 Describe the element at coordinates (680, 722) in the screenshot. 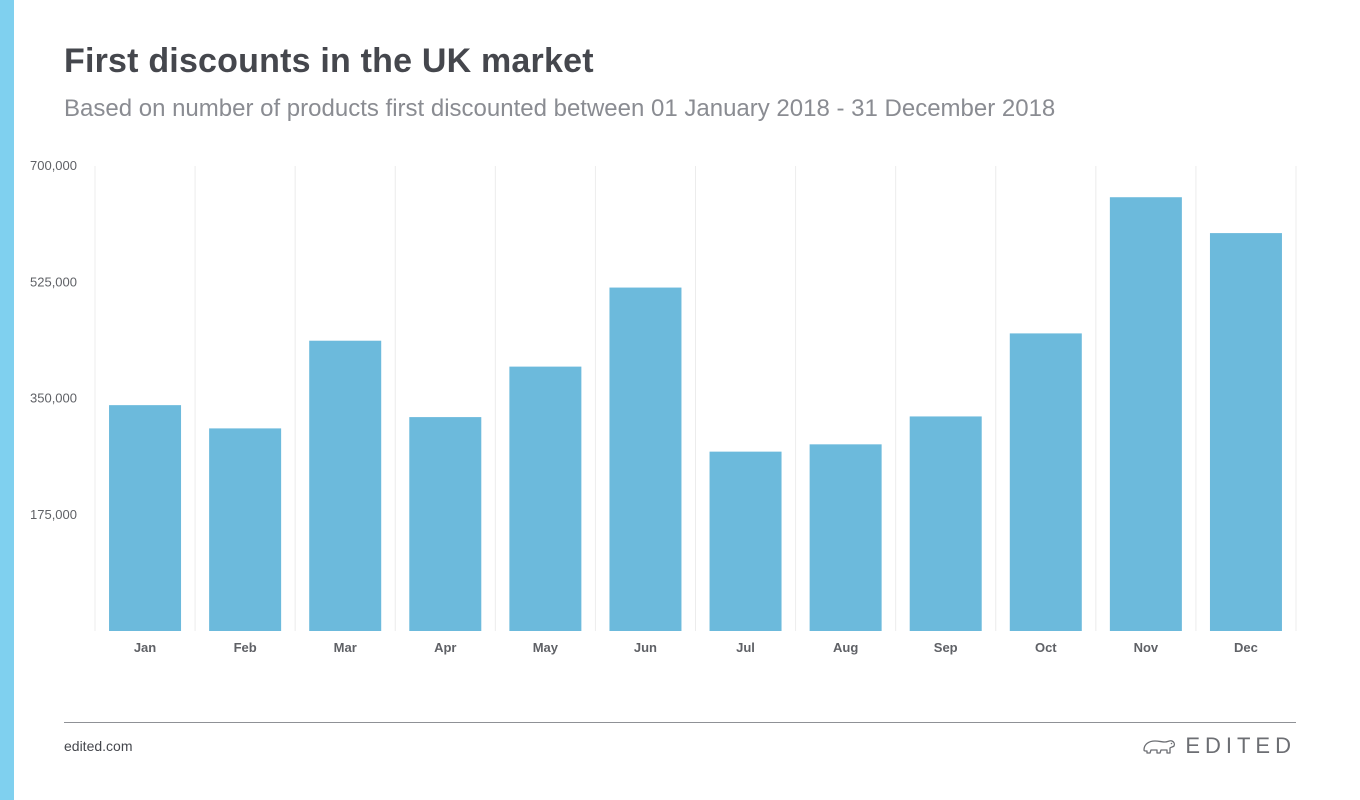

I see `footer-divider` at that location.